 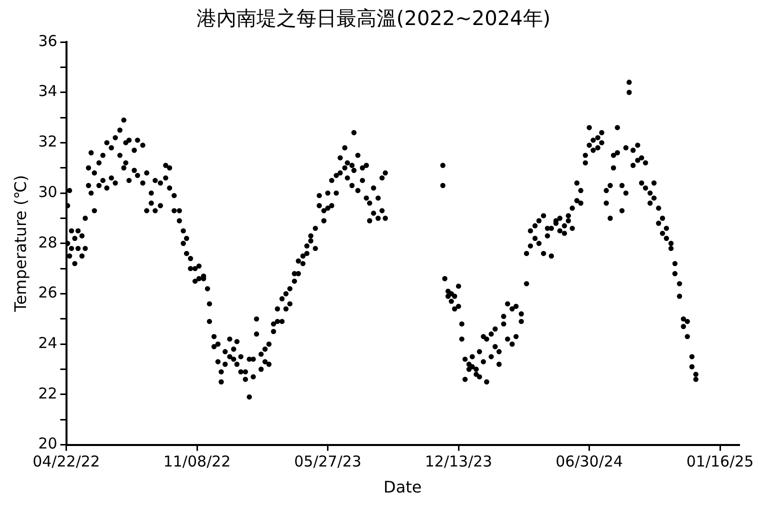 What do you see at coordinates (48, 41) in the screenshot?
I see `y-tick-label: 36` at bounding box center [48, 41].